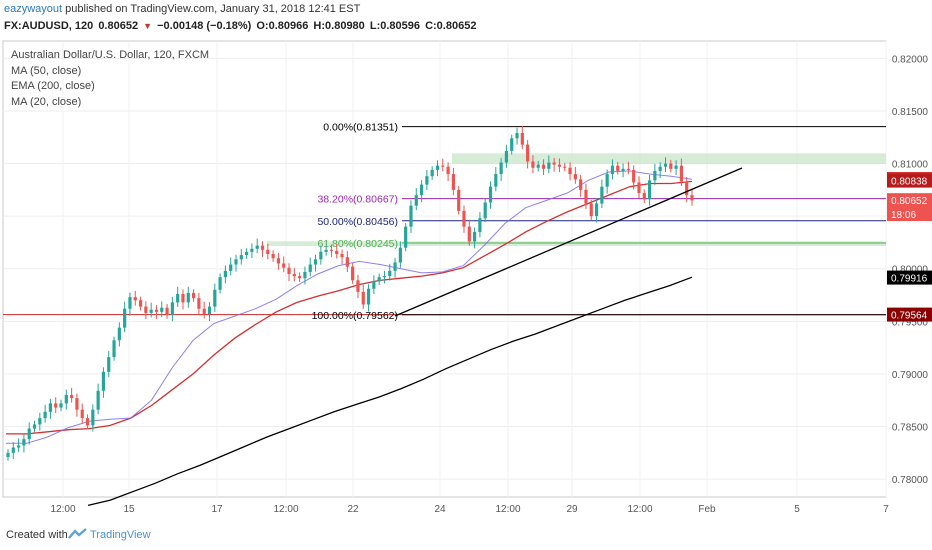 The image size is (932, 550). Describe the element at coordinates (217, 509) in the screenshot. I see `x-tick-label: 17` at that location.